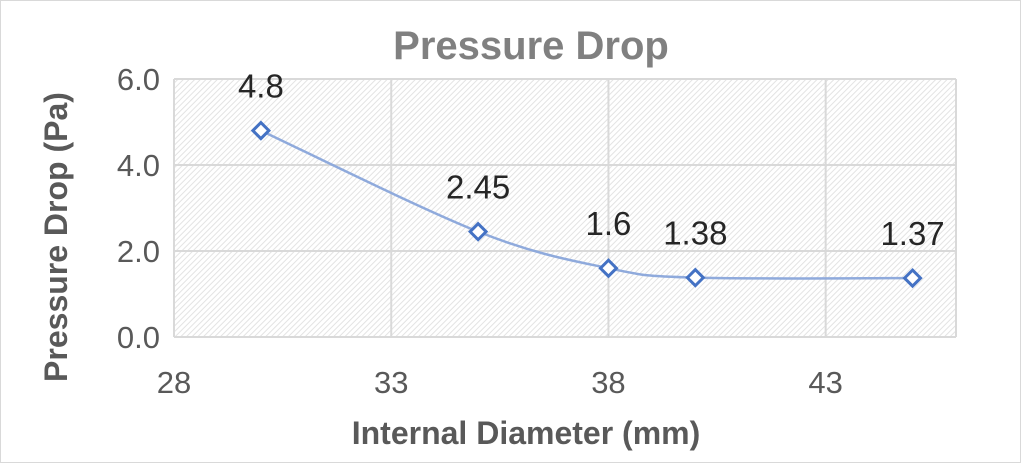 The image size is (1021, 463). What do you see at coordinates (391, 382) in the screenshot?
I see `x-tick-label: 33` at bounding box center [391, 382].